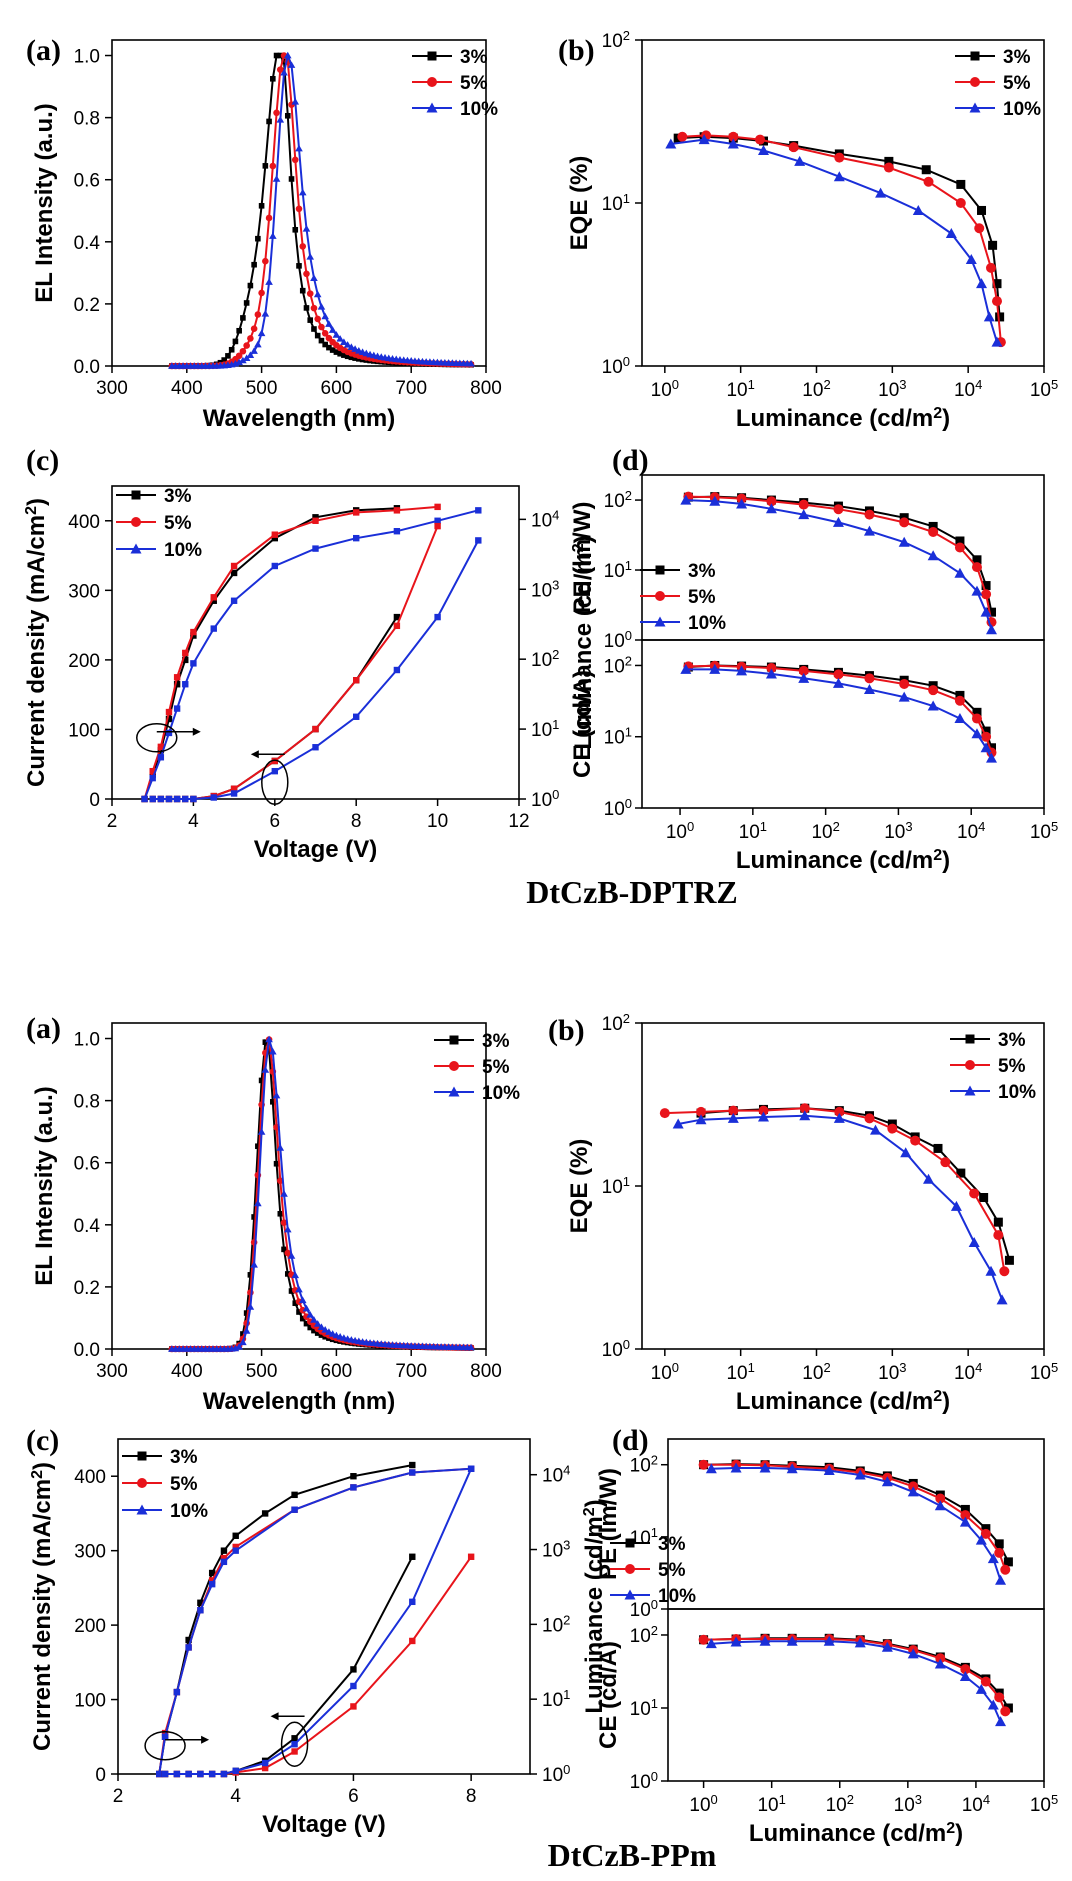  What do you see at coordinates (856, 1834) in the screenshot?
I see `bot-d-xlabel: Luminance (cd/m2)` at bounding box center [856, 1834].